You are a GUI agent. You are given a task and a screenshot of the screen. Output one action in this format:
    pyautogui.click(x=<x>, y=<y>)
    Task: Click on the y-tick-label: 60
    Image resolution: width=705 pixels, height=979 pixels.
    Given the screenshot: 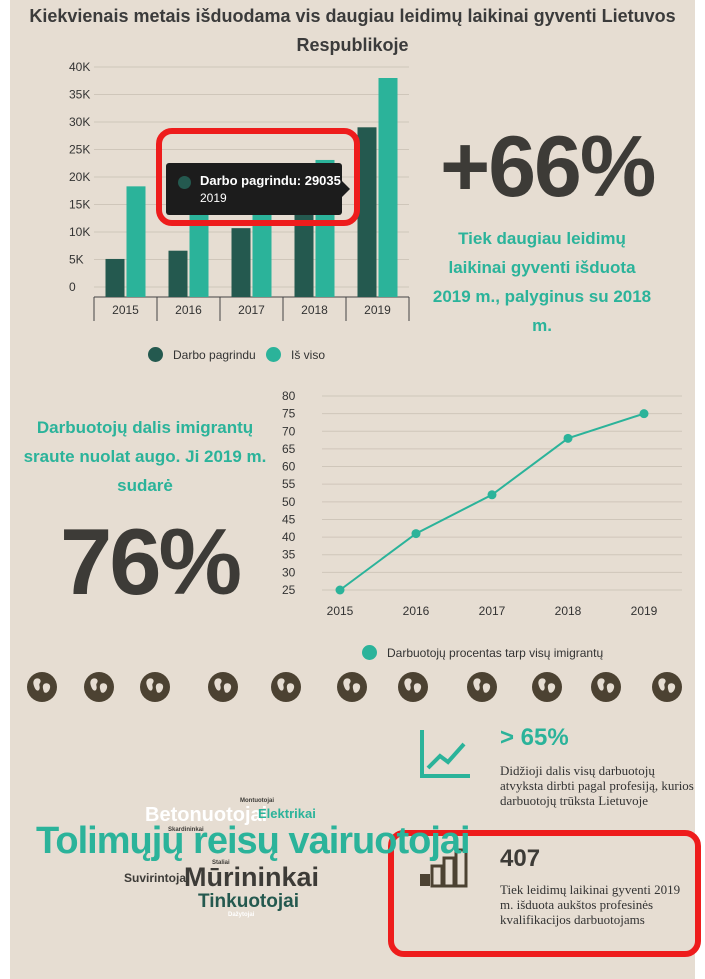 What is the action you would take?
    pyautogui.click(x=289, y=467)
    